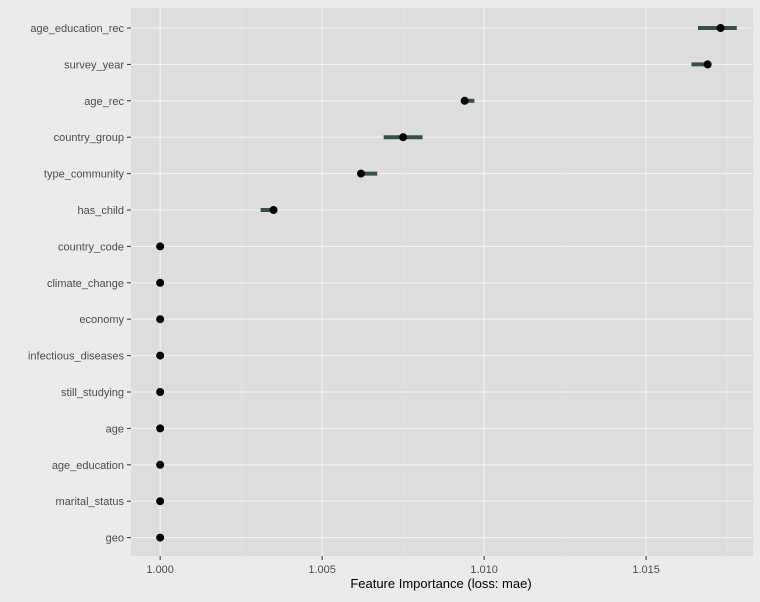 The image size is (760, 602). What do you see at coordinates (440, 583) in the screenshot?
I see `x-axis-title: Feature Importance (loss: mae)` at bounding box center [440, 583].